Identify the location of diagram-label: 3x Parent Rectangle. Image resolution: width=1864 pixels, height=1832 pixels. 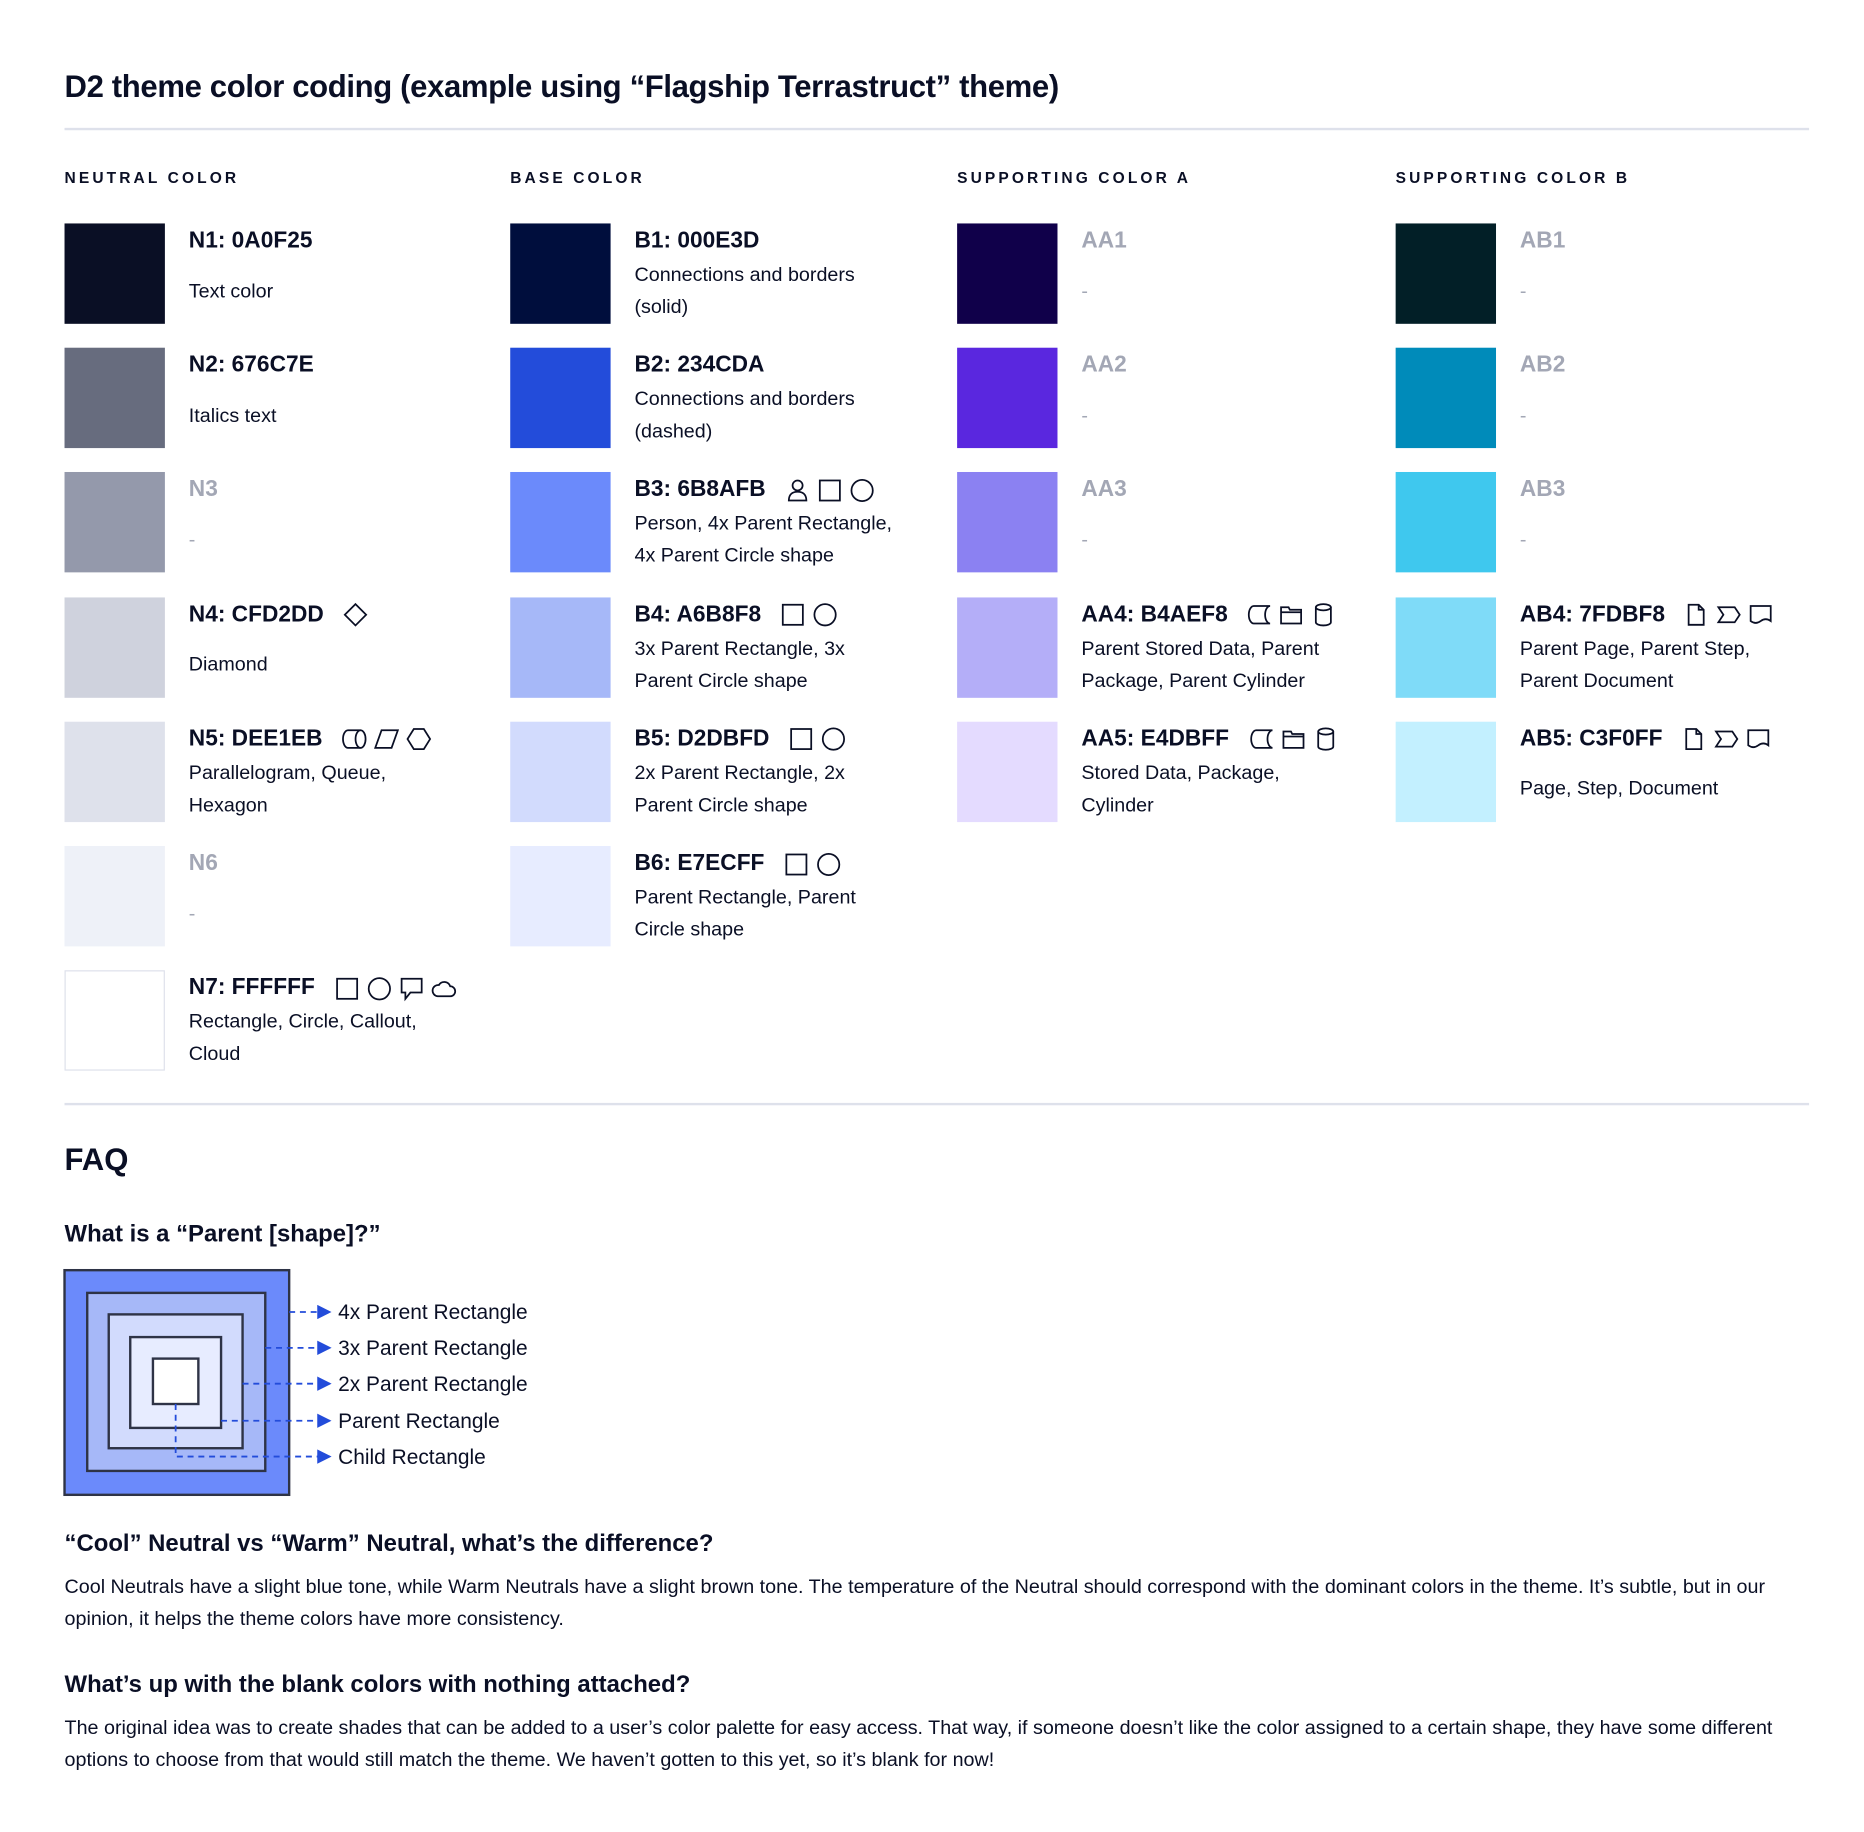
(433, 1347).